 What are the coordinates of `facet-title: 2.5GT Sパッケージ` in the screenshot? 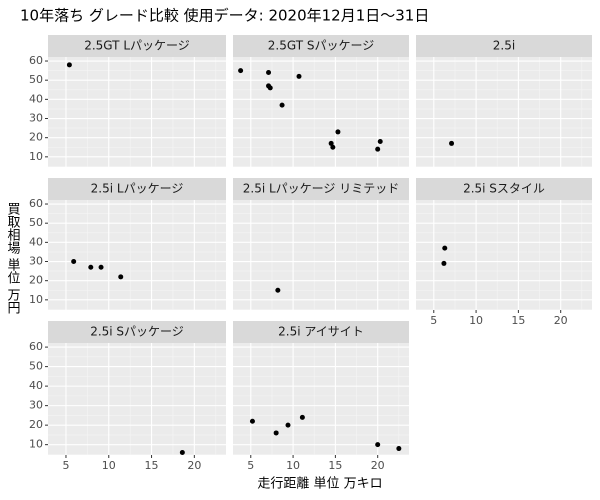 It's located at (321, 46).